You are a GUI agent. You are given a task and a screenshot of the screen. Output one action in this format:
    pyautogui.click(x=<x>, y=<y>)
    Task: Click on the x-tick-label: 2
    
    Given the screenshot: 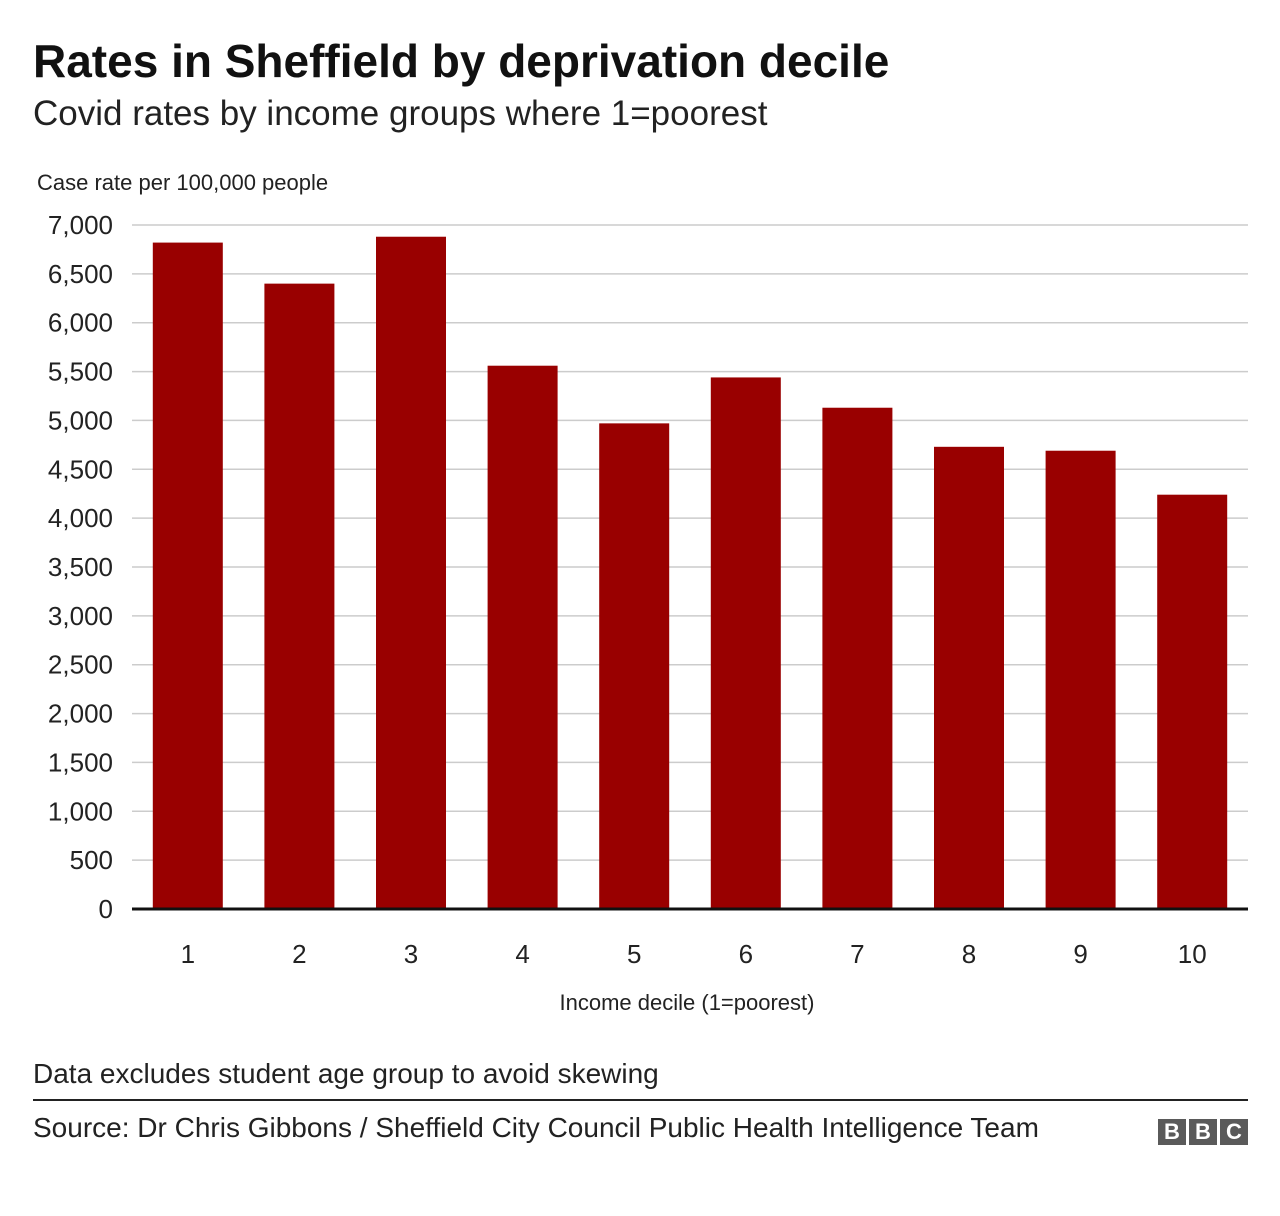 What is the action you would take?
    pyautogui.click(x=299, y=954)
    